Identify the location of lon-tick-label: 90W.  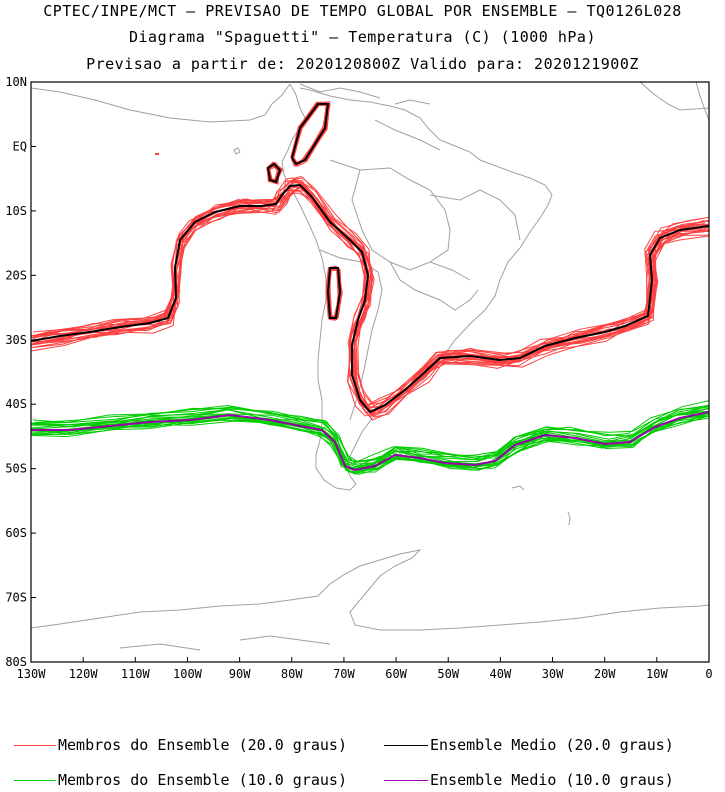
(240, 674).